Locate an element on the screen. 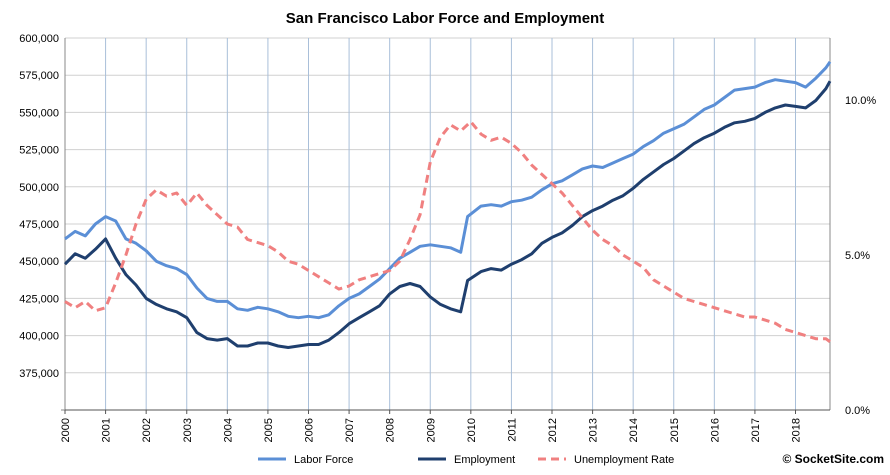 Image resolution: width=890 pixels, height=475 pixels. left-tick-label: 450,000 is located at coordinates (39, 262).